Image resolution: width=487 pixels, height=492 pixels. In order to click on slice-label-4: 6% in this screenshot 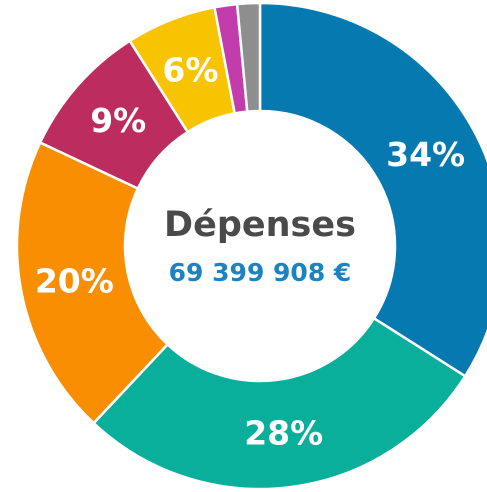, I will do `click(190, 69)`.